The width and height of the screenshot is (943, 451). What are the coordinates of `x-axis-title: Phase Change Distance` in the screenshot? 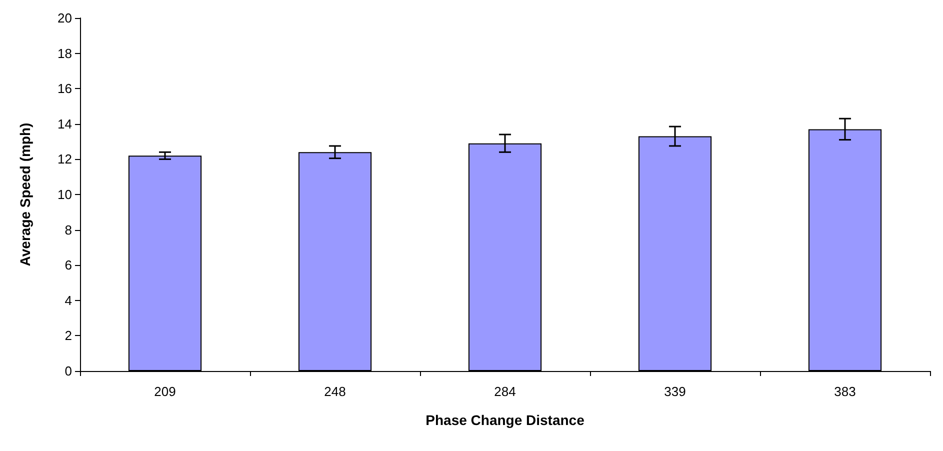 It's located at (505, 420).